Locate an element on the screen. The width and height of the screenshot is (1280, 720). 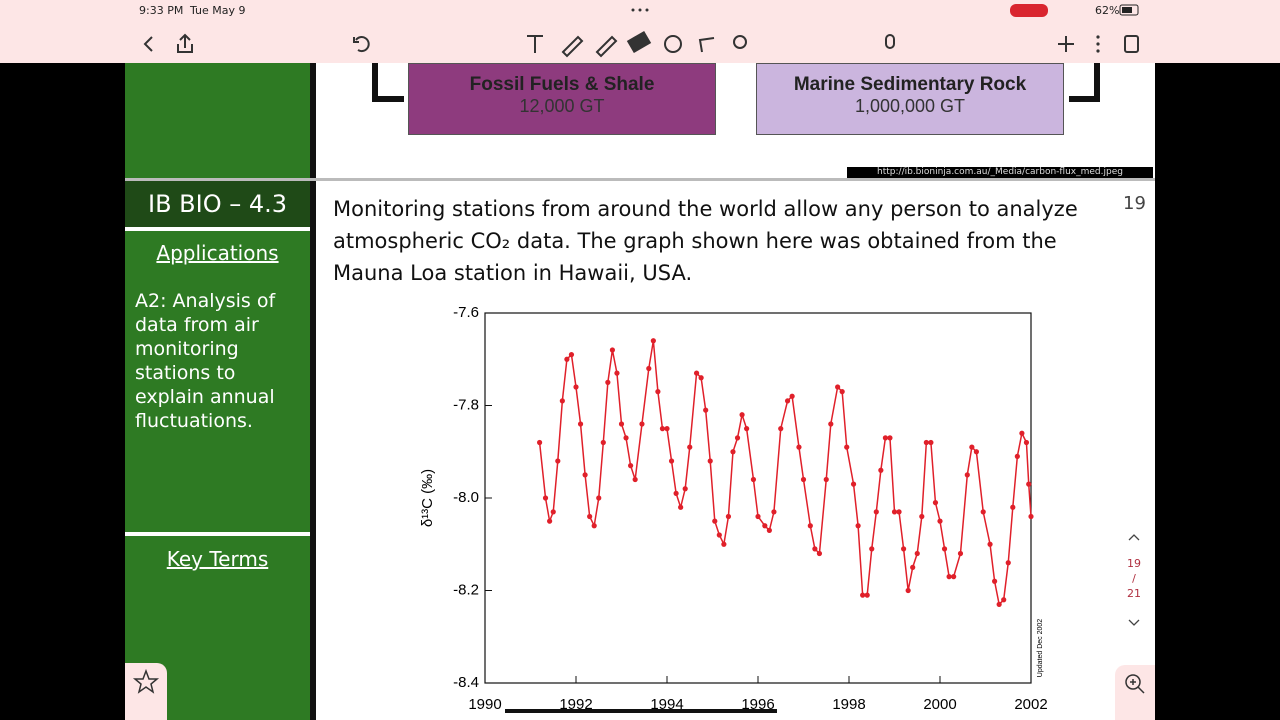
favorite-button is located at coordinates (146, 691).